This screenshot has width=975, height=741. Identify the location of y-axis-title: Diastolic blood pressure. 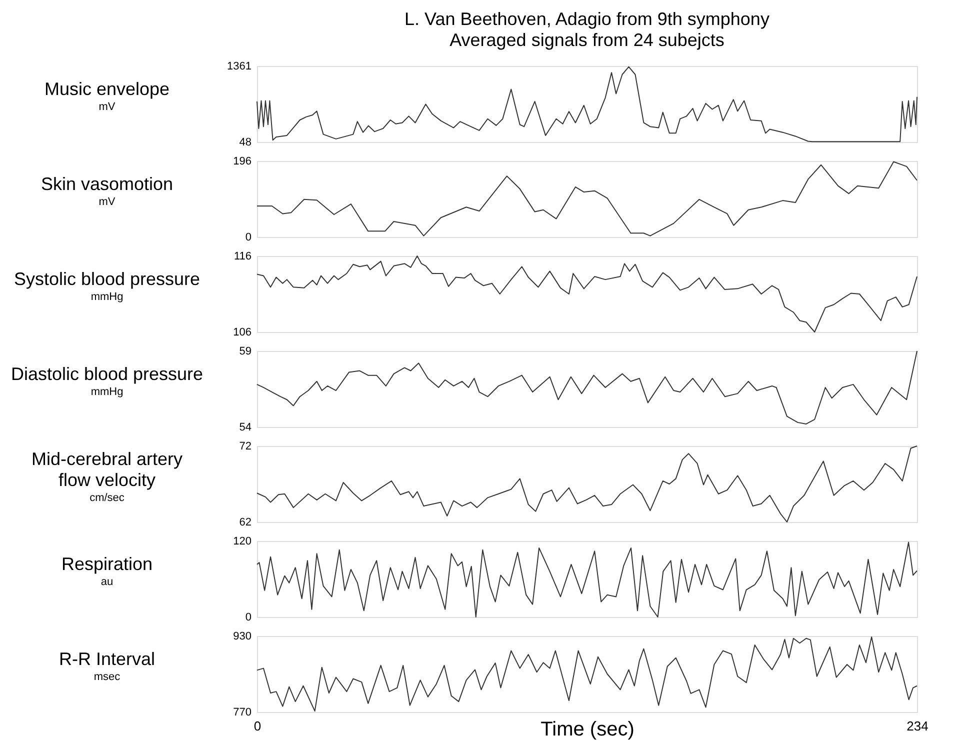
(107, 374).